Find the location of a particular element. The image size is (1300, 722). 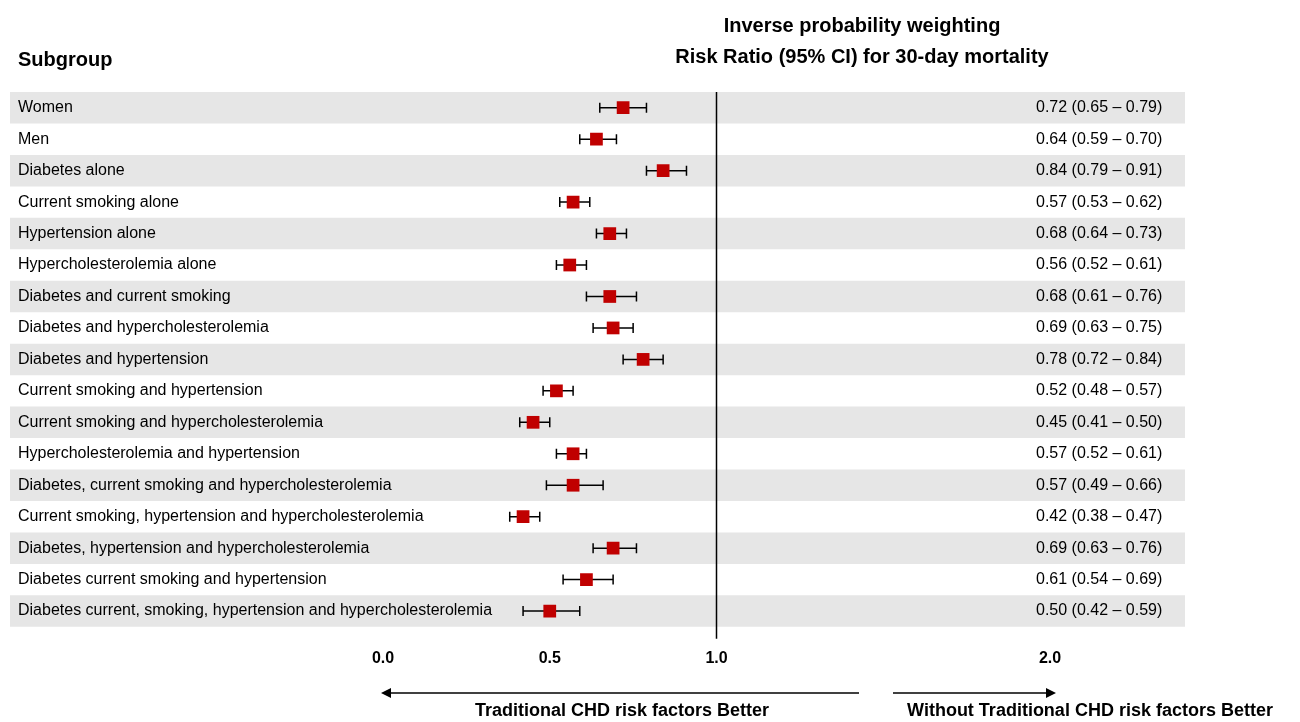

y-tick-label: Diabetes and hypertension is located at coordinates (113, 358).